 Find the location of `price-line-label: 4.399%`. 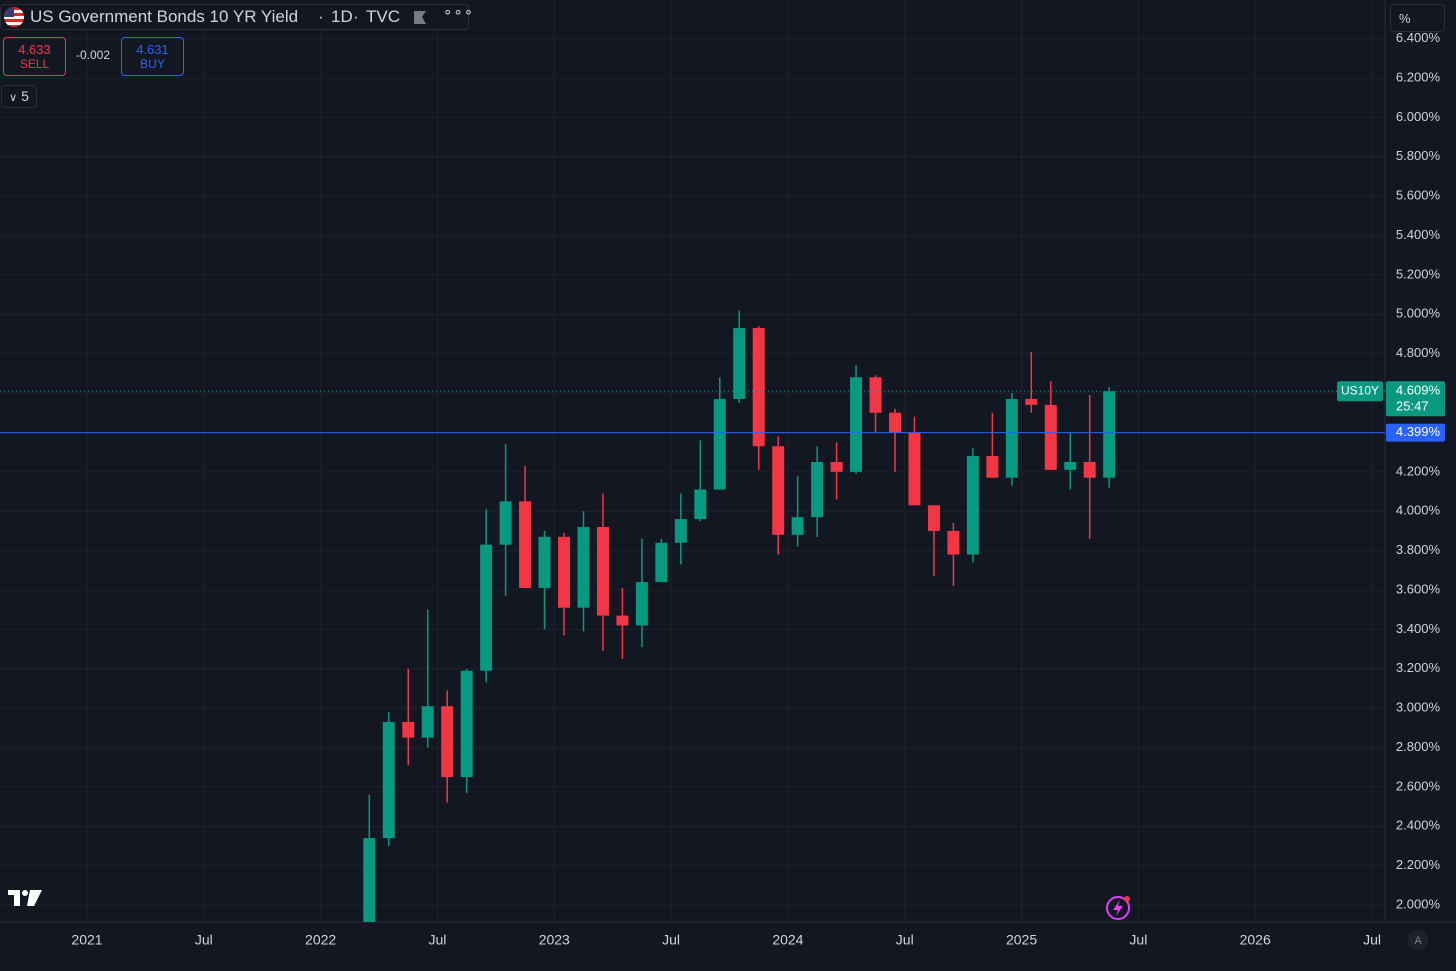

price-line-label: 4.399% is located at coordinates (1418, 431).